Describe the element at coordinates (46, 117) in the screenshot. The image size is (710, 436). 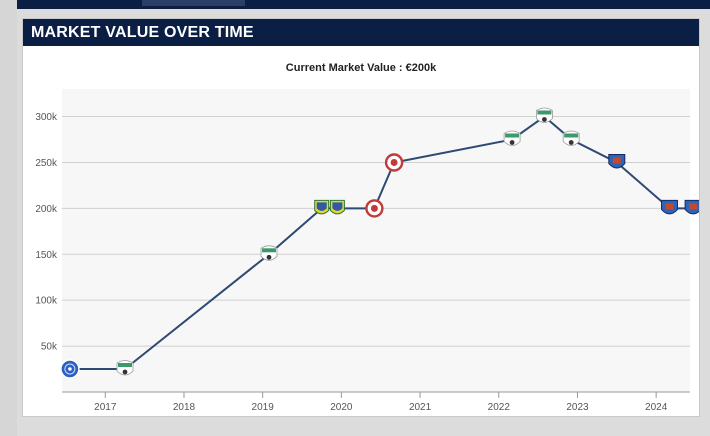
I see `y-tick-label: 300k` at that location.